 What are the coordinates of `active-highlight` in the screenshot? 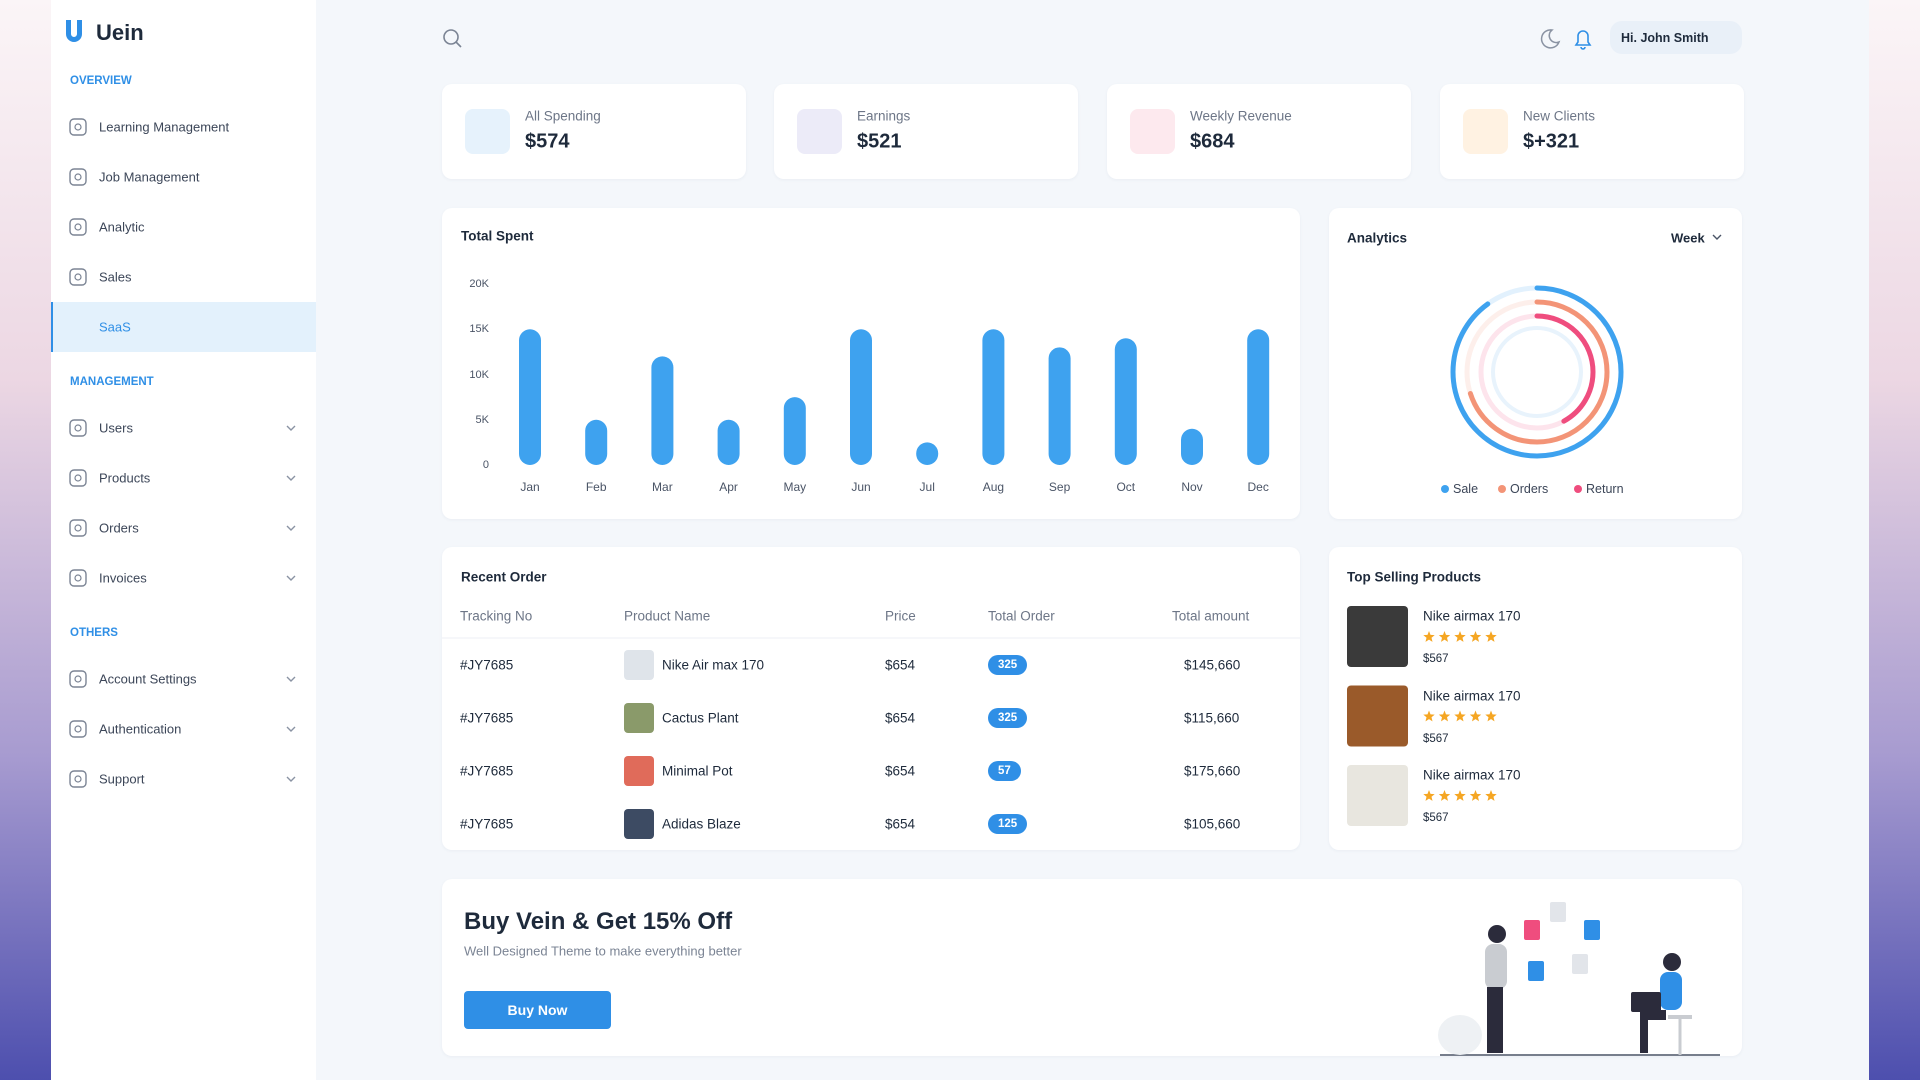 It's located at (183, 327).